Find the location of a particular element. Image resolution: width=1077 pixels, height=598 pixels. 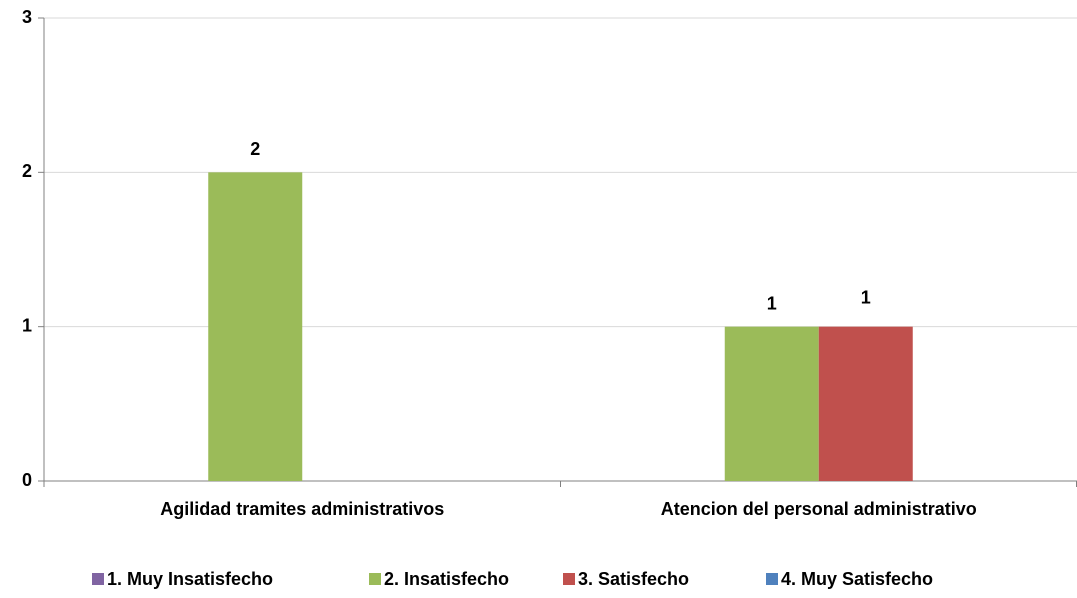

y-tick-label: 1 is located at coordinates (27, 325).